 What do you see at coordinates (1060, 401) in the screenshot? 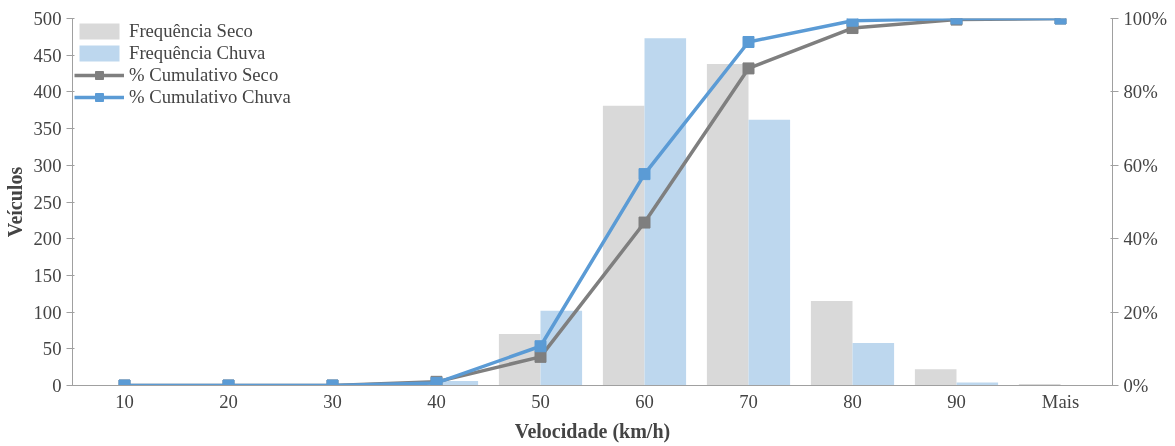
I see `x-tick-label: Mais` at bounding box center [1060, 401].